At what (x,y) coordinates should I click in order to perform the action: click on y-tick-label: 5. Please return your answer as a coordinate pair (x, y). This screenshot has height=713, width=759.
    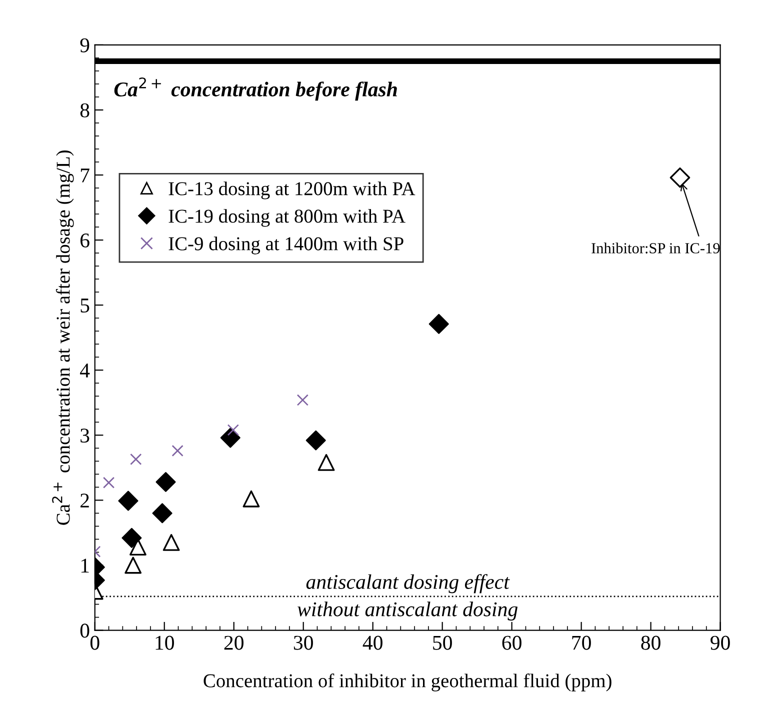
    Looking at the image, I should click on (85, 305).